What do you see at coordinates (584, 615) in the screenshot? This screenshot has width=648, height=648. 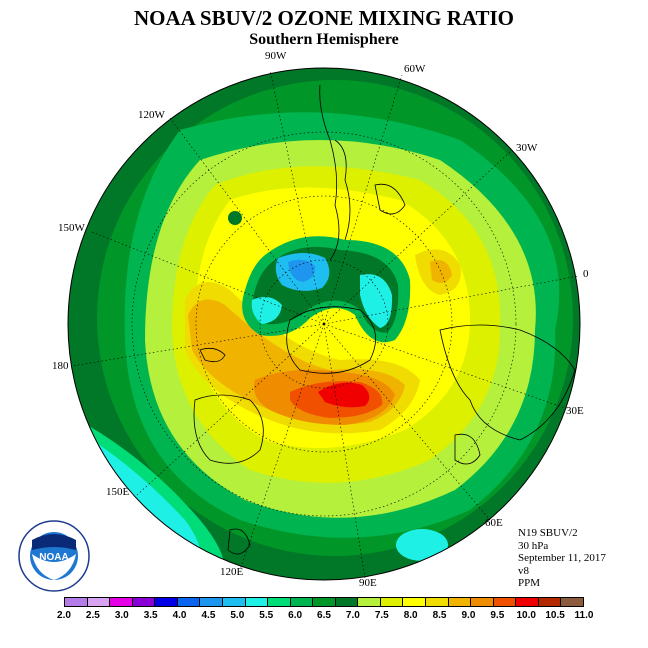 I see `color-scale-tick-label: 11.0` at bounding box center [584, 615].